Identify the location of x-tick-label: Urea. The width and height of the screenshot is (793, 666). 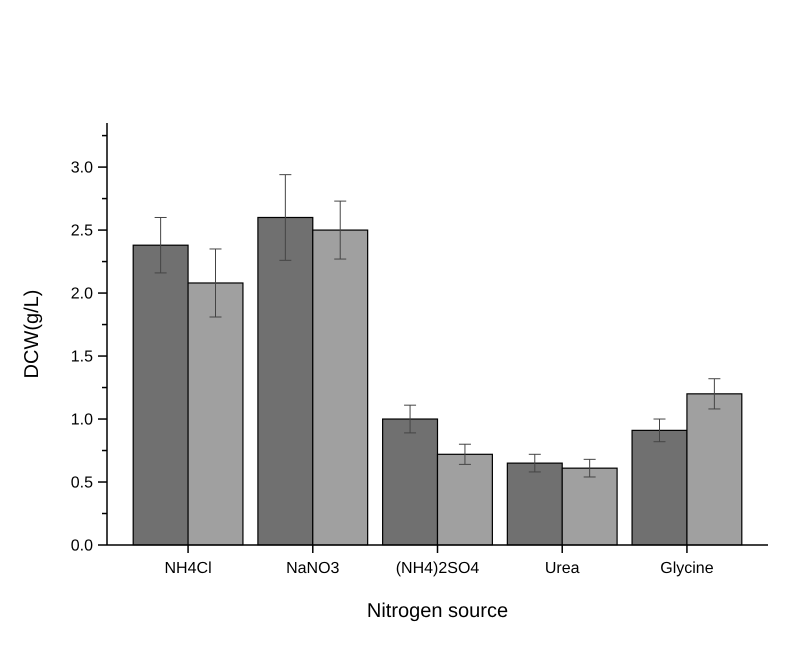
(562, 568).